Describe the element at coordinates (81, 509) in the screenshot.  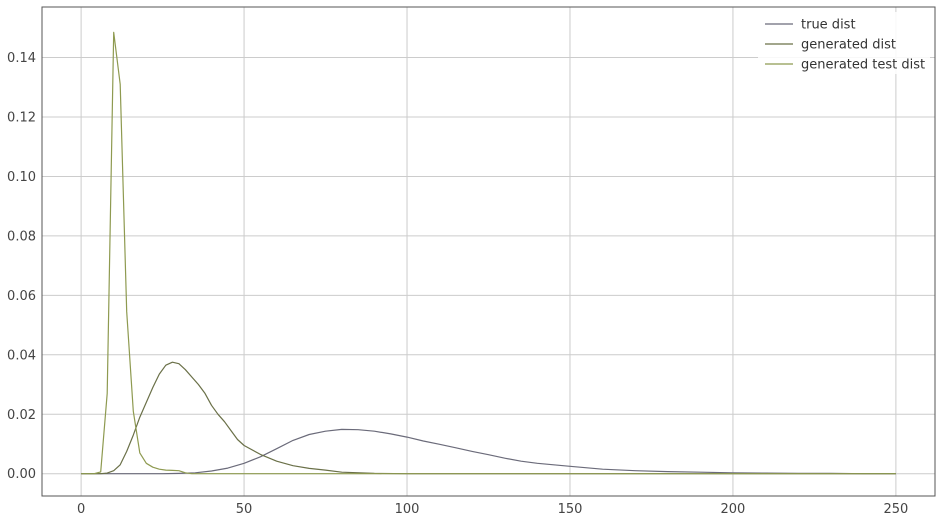
I see `x-tick-label: 0` at that location.